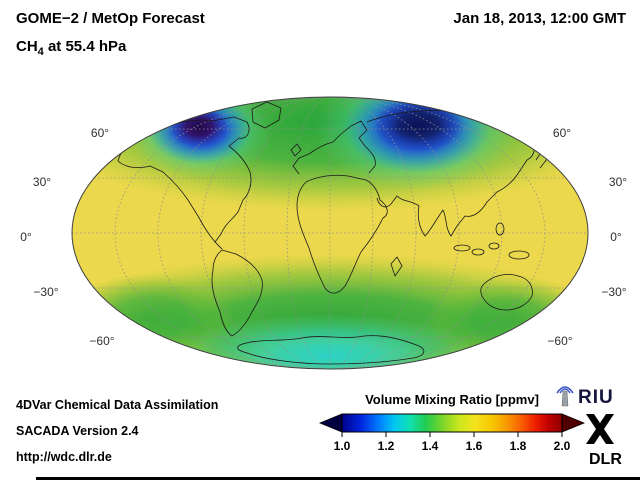 The width and height of the screenshot is (640, 480). I want to click on lat-label-right-60: 60°, so click(562, 133).